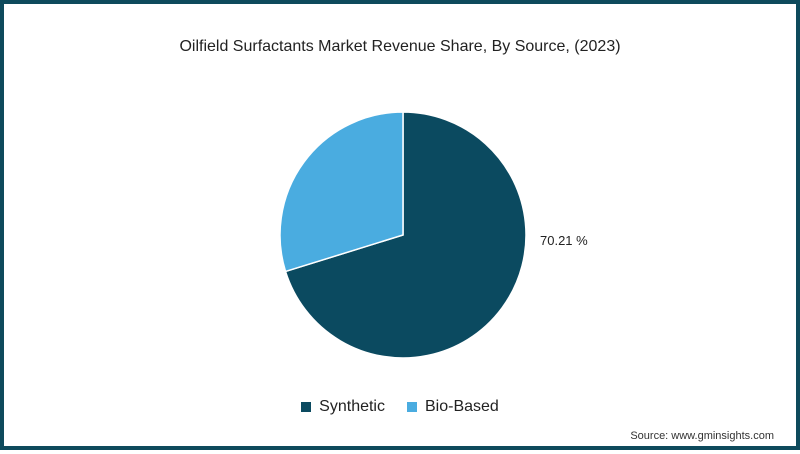 The height and width of the screenshot is (454, 800). I want to click on legend-label: Bio-Based, so click(461, 406).